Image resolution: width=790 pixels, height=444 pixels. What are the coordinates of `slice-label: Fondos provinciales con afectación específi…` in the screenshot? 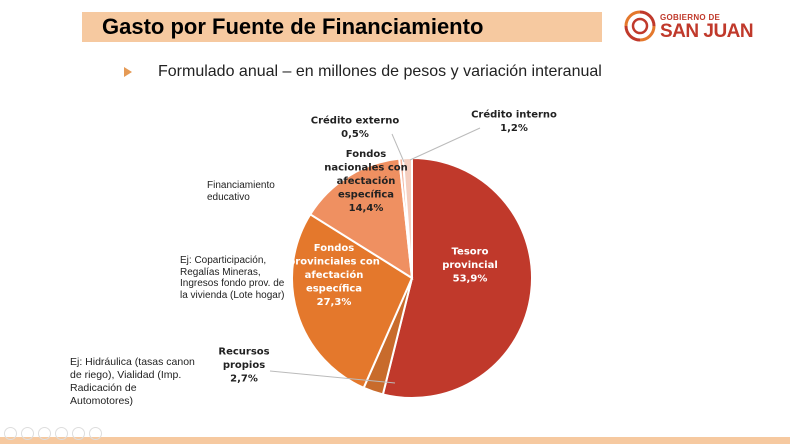 It's located at (334, 275).